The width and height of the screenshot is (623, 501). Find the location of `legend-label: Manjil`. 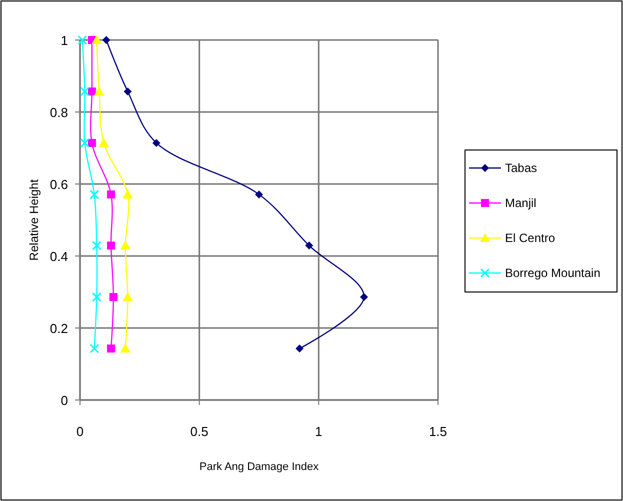

legend-label: Manjil is located at coordinates (520, 203).